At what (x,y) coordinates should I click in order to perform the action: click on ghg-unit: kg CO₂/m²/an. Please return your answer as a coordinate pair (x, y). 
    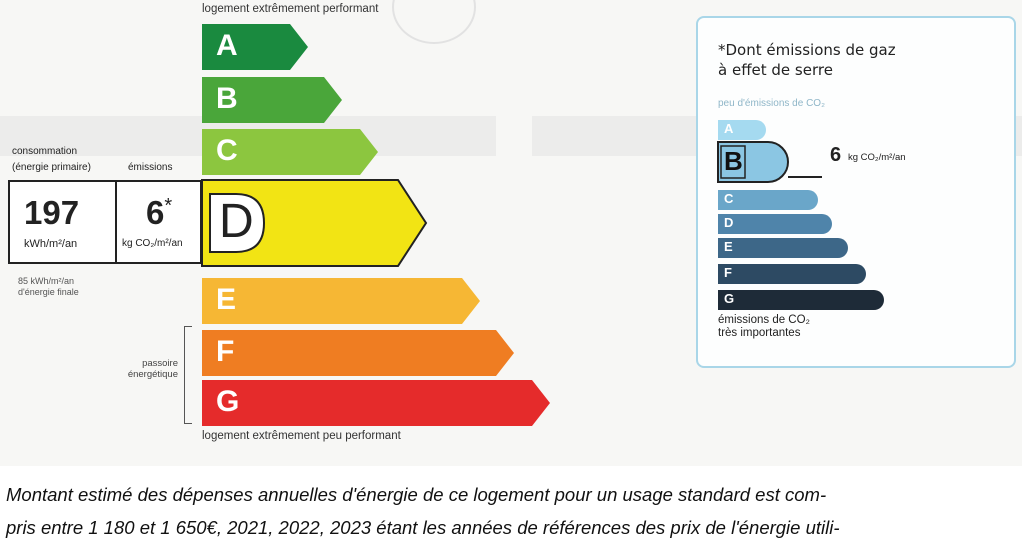
    Looking at the image, I should click on (877, 157).